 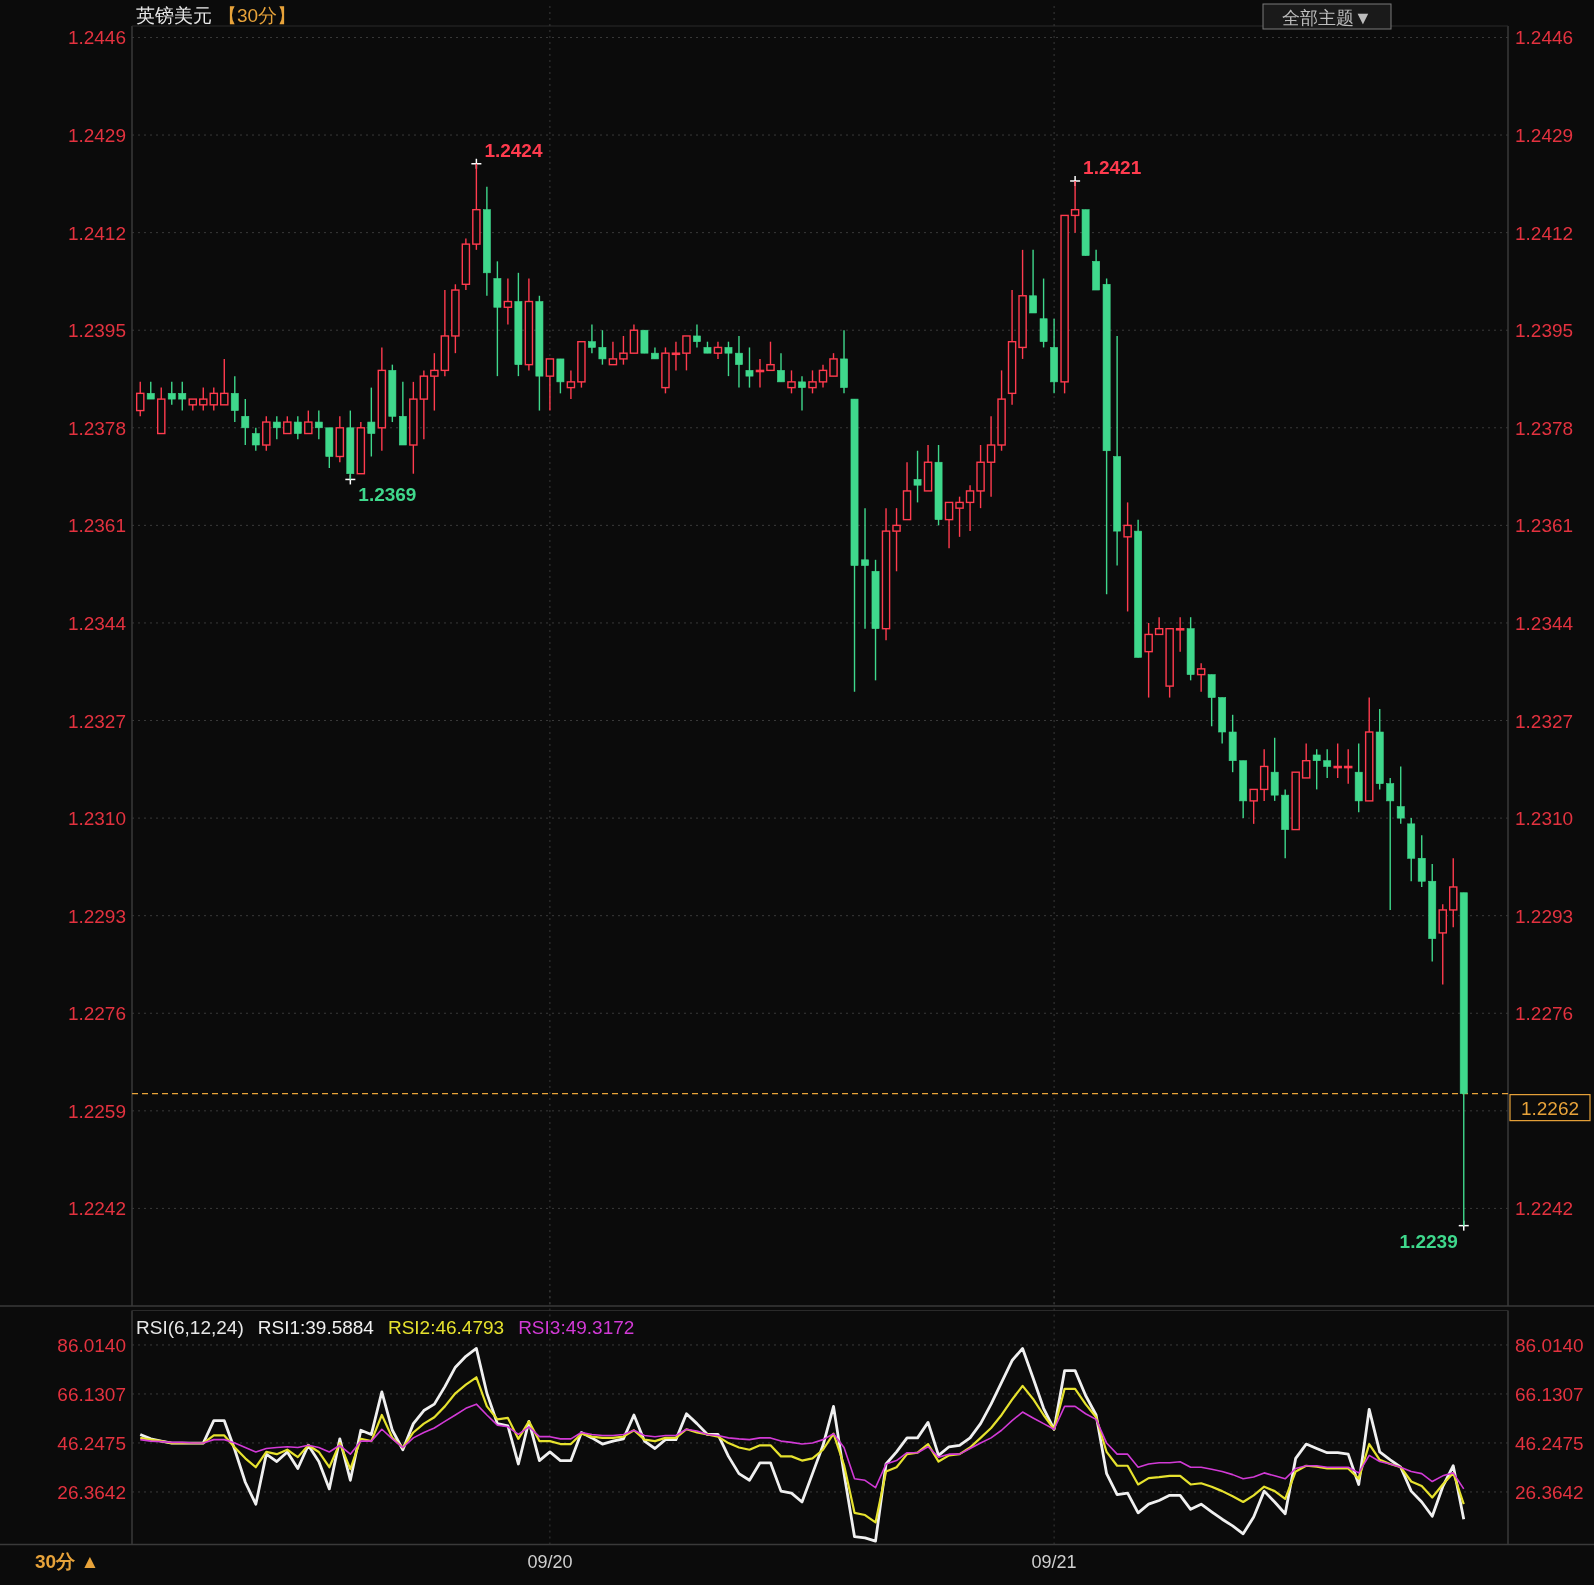 What do you see at coordinates (1544, 819) in the screenshot?
I see `y2-tick-label: 1.2310` at bounding box center [1544, 819].